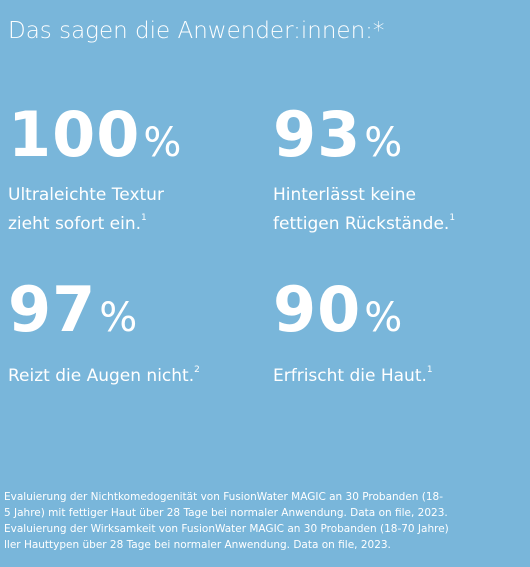  Describe the element at coordinates (101, 376) in the screenshot. I see `stat-text: Reizt die Augen nicht.` at that location.